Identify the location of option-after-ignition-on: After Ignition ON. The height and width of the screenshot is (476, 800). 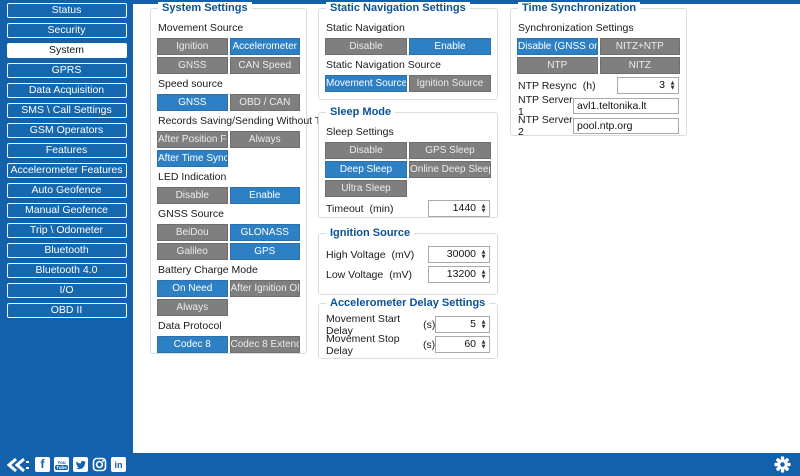
(264, 288).